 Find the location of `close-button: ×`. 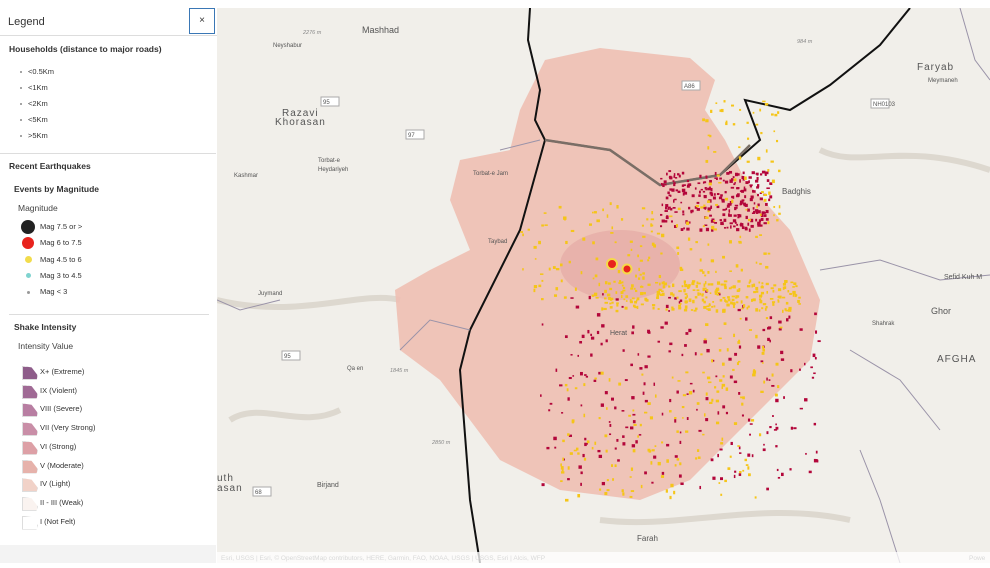

close-button: × is located at coordinates (202, 21).